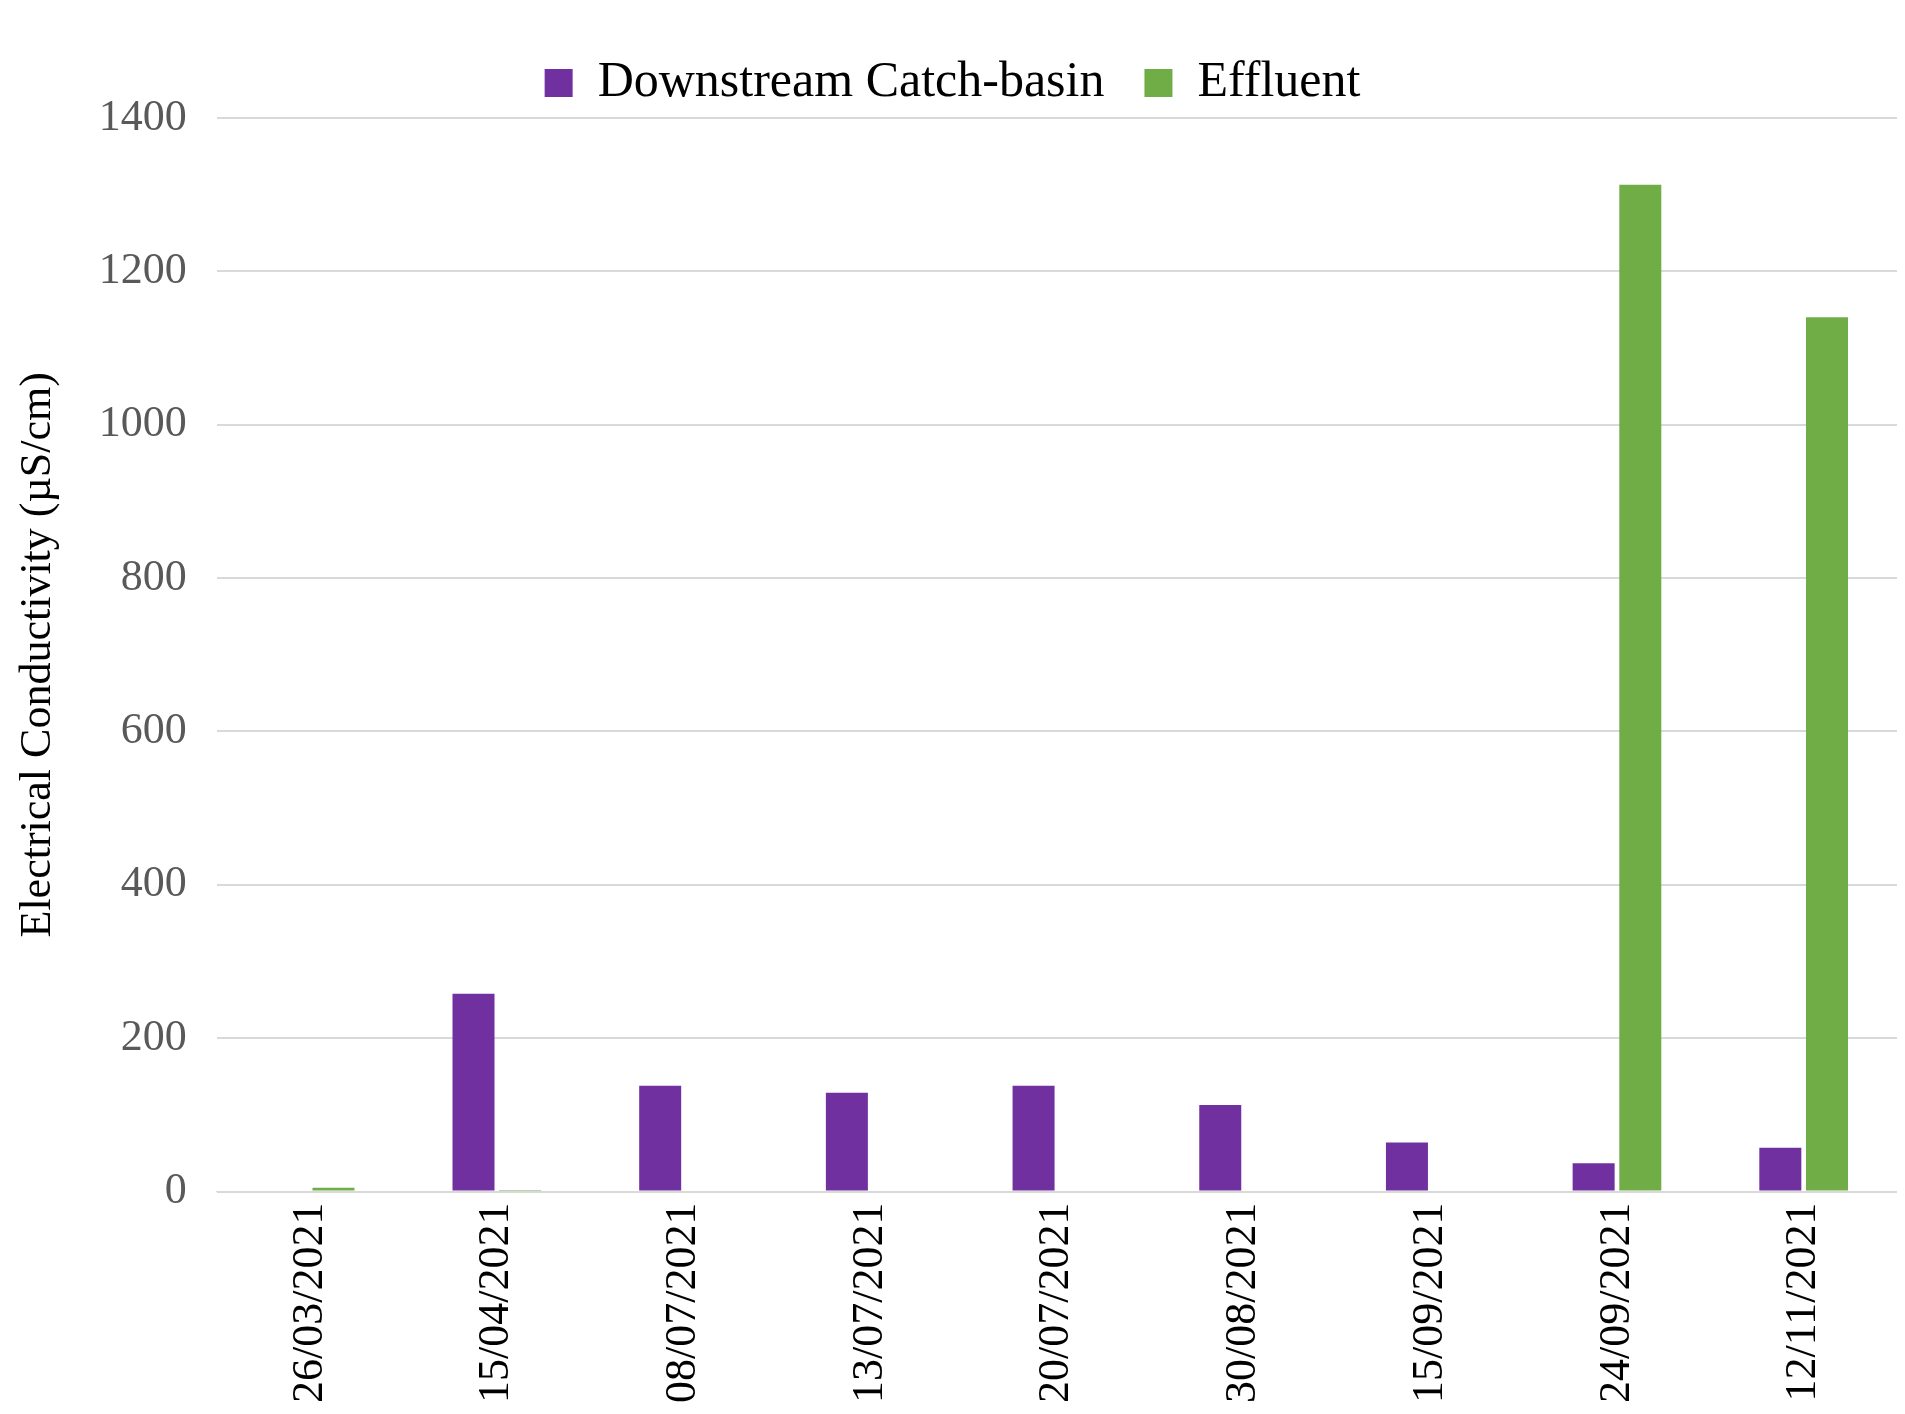 The width and height of the screenshot is (1905, 1414). I want to click on x-tick-label: 24/09/2021, so click(1614, 1302).